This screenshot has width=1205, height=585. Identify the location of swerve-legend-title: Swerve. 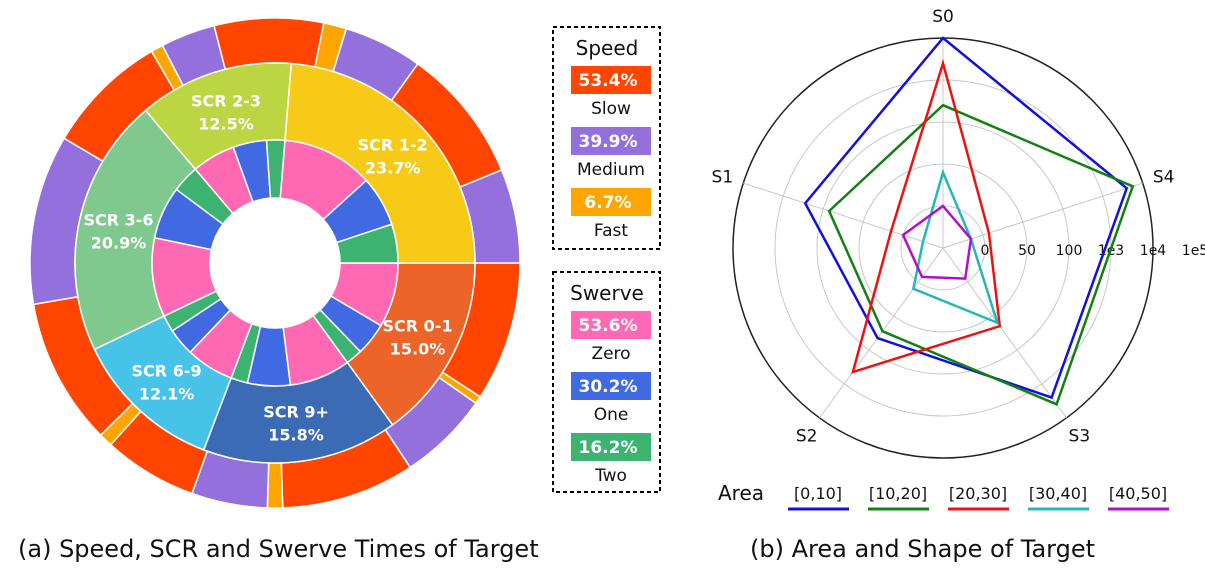
(607, 293).